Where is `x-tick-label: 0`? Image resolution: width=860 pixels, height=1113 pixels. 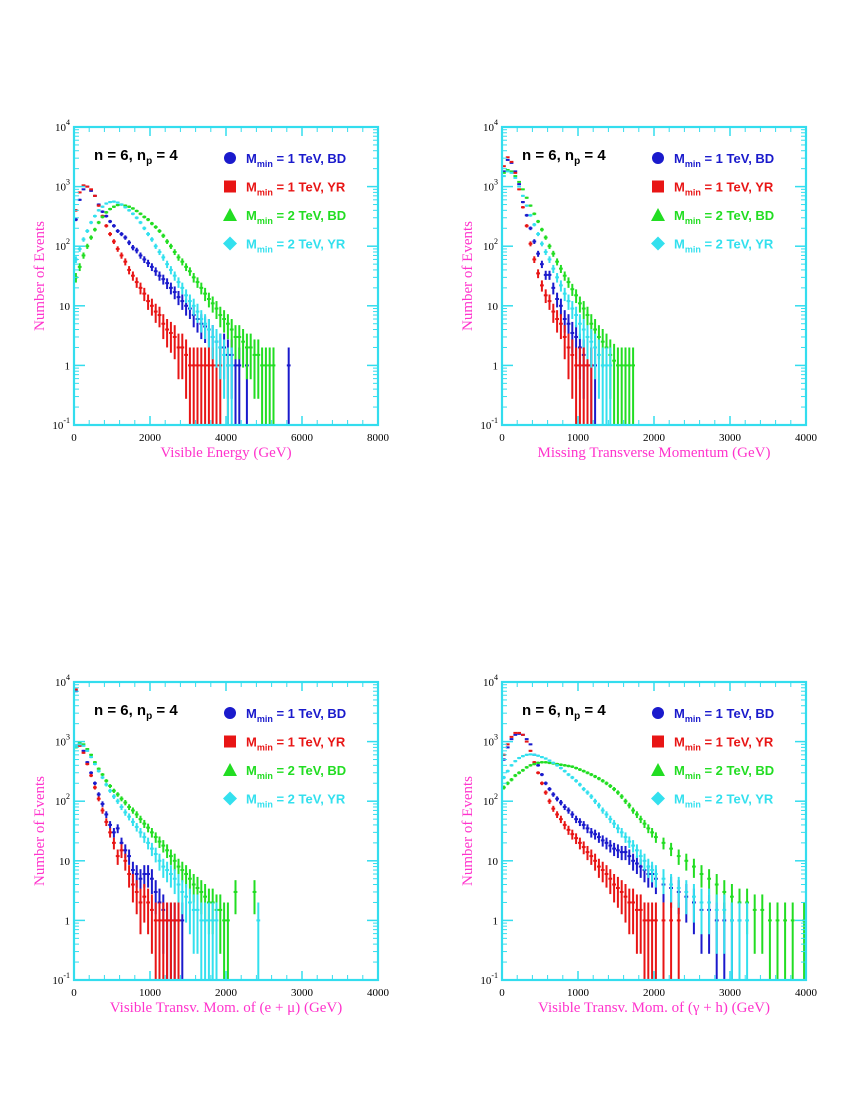 x-tick-label: 0 is located at coordinates (74, 993).